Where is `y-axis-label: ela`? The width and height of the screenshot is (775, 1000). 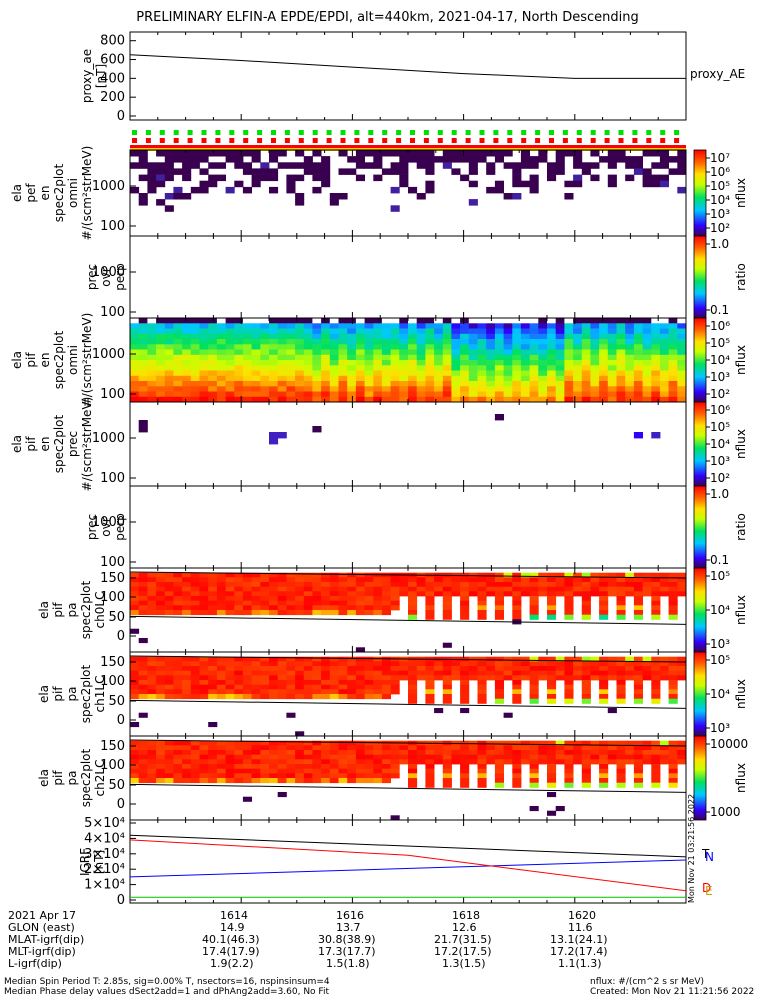 y-axis-label: ela is located at coordinates (44, 778).